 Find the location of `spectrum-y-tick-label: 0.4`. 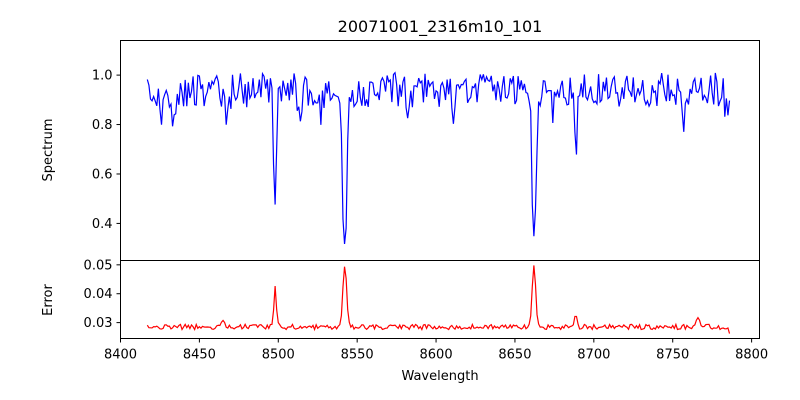

spectrum-y-tick-label: 0.4 is located at coordinates (102, 224).